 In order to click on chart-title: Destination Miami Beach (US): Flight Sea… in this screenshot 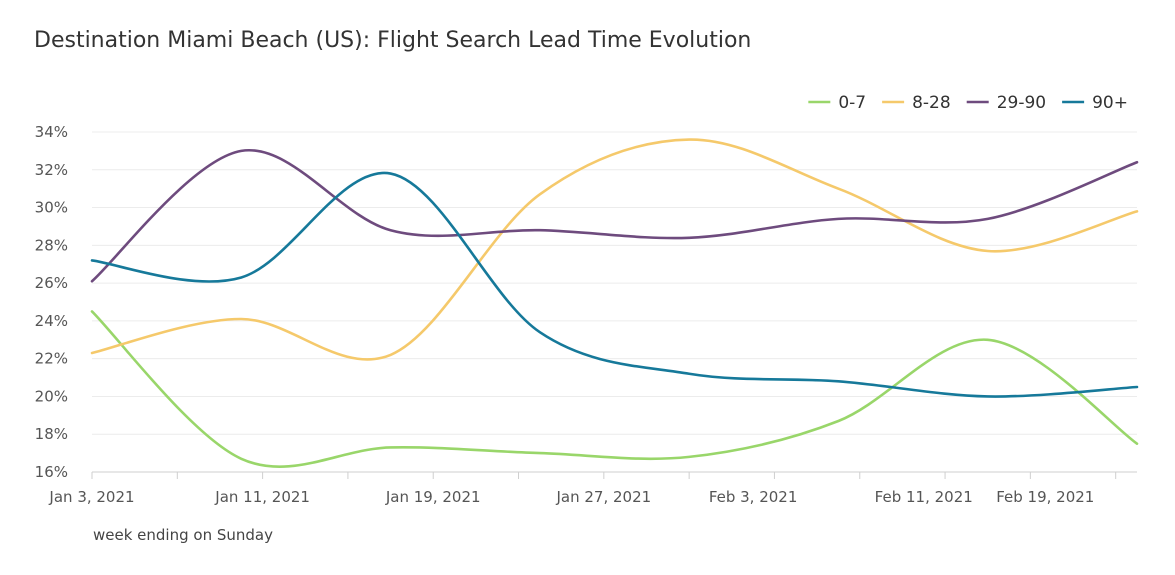, I will do `click(393, 40)`.